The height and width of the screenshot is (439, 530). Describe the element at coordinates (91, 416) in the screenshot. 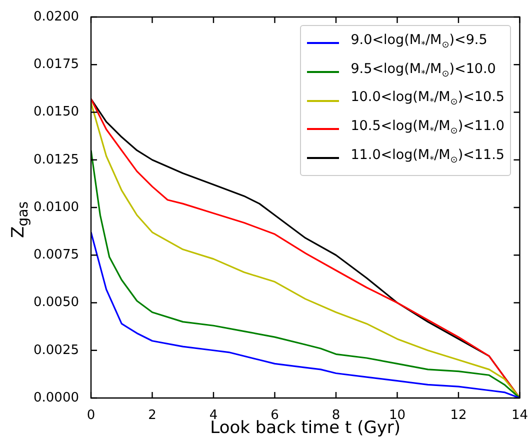

I see `x-tick-label: 0` at that location.